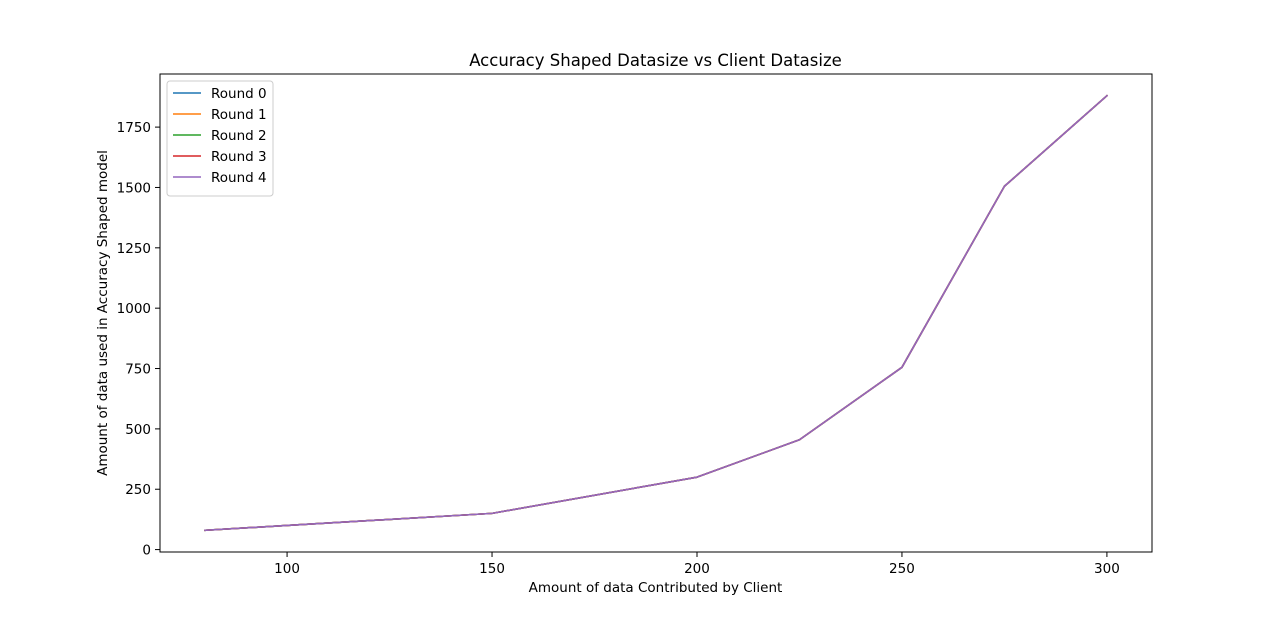  Describe the element at coordinates (239, 178) in the screenshot. I see `legend-label: Round 4` at that location.